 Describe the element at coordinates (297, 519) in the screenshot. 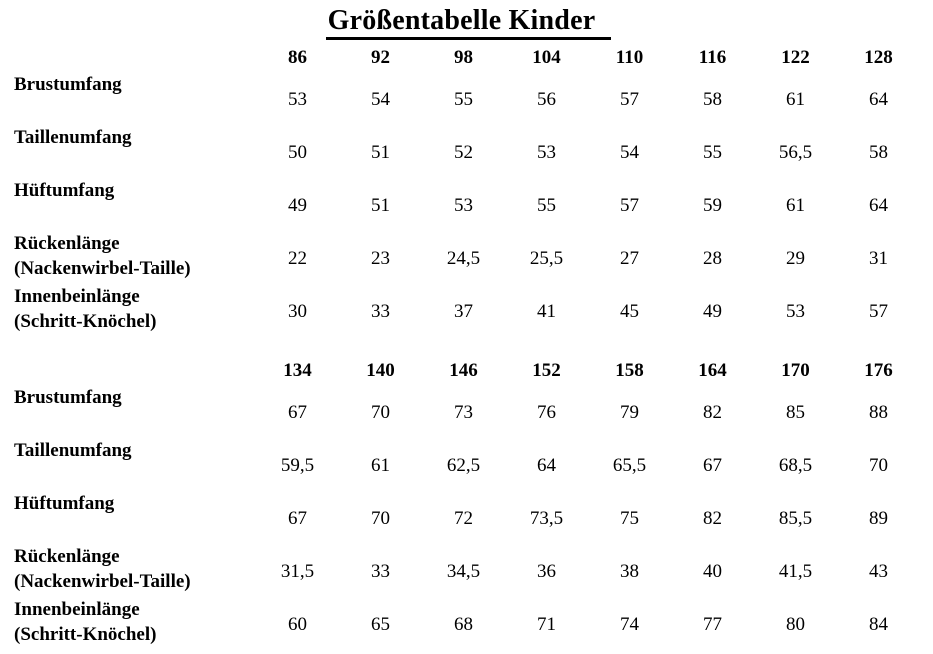

I see `measurement-value: 67` at that location.